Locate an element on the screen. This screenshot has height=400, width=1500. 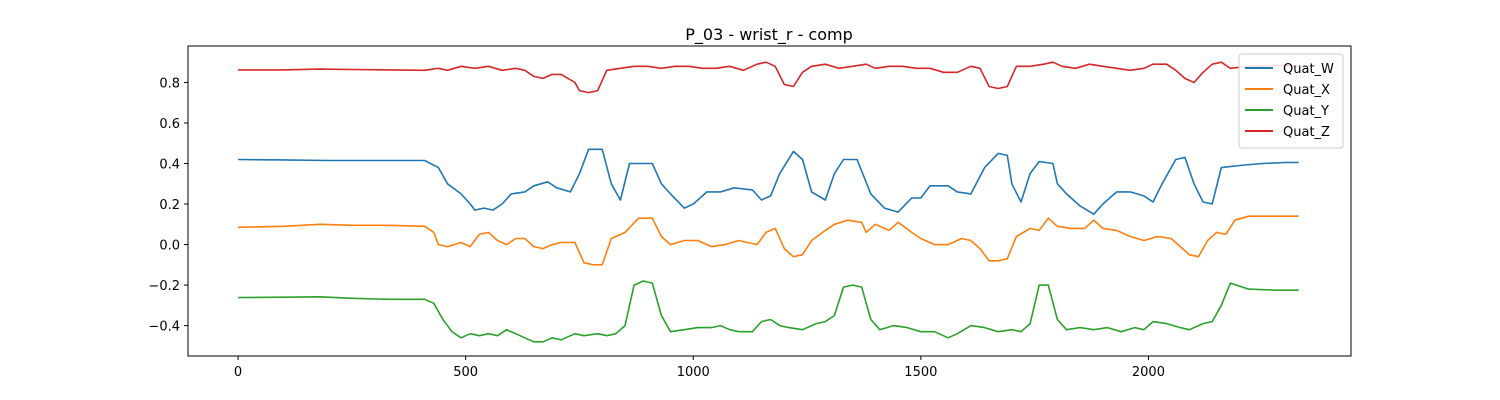
x-tick-label: 2000 is located at coordinates (1148, 372).